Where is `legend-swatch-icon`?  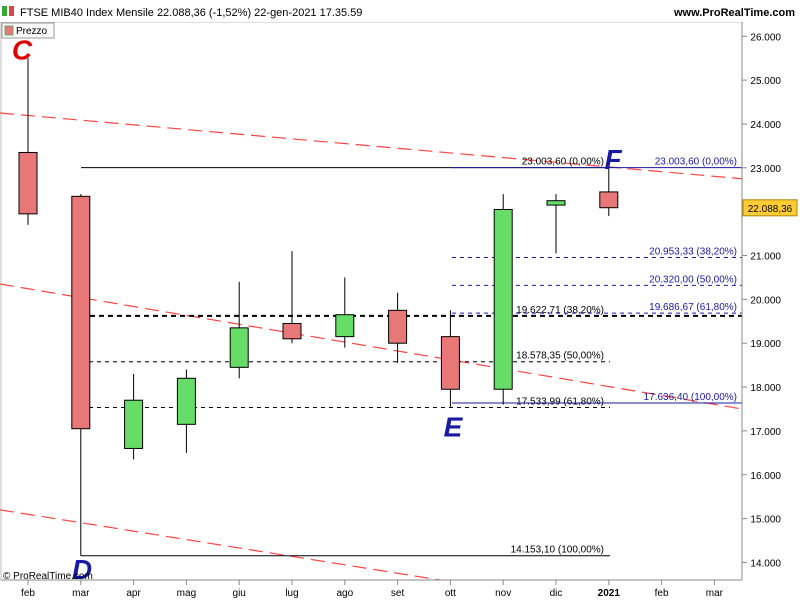
legend-swatch-icon is located at coordinates (9, 30).